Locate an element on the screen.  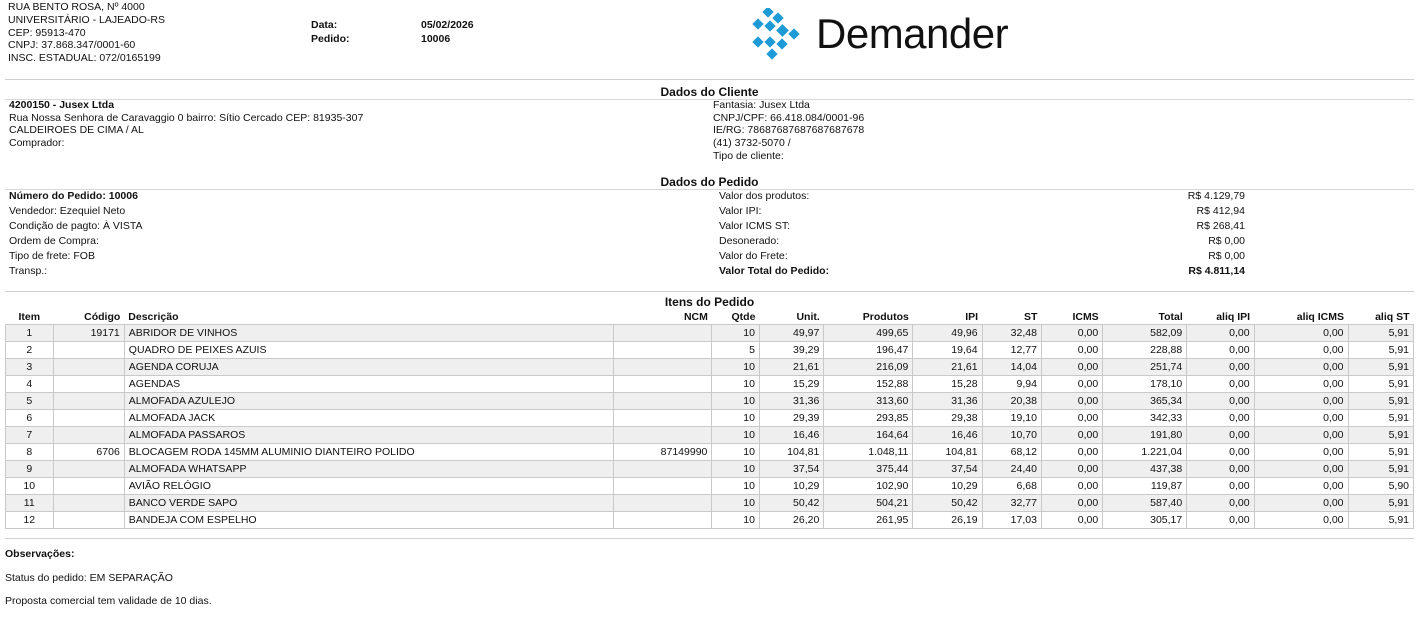
cell-unit-price: 104,81 is located at coordinates (791, 452).